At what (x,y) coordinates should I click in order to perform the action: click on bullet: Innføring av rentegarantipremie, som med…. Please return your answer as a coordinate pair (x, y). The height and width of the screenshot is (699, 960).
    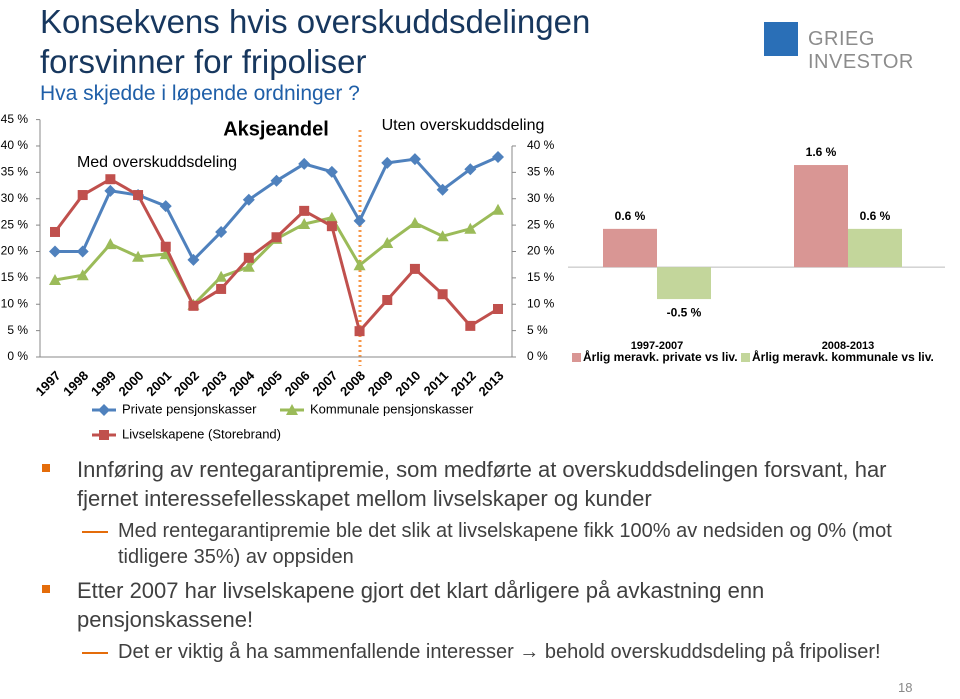
    Looking at the image, I should click on (480, 484).